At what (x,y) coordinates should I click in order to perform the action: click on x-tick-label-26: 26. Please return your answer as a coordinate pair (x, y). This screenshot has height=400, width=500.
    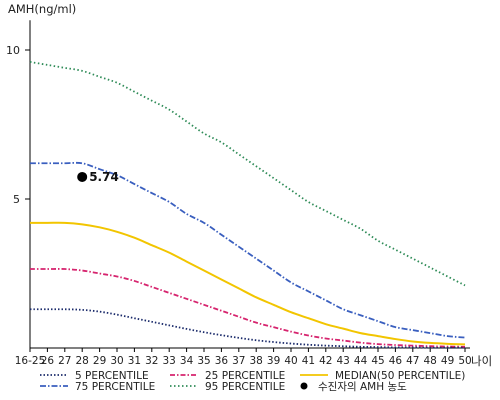
    Looking at the image, I should click on (48, 361).